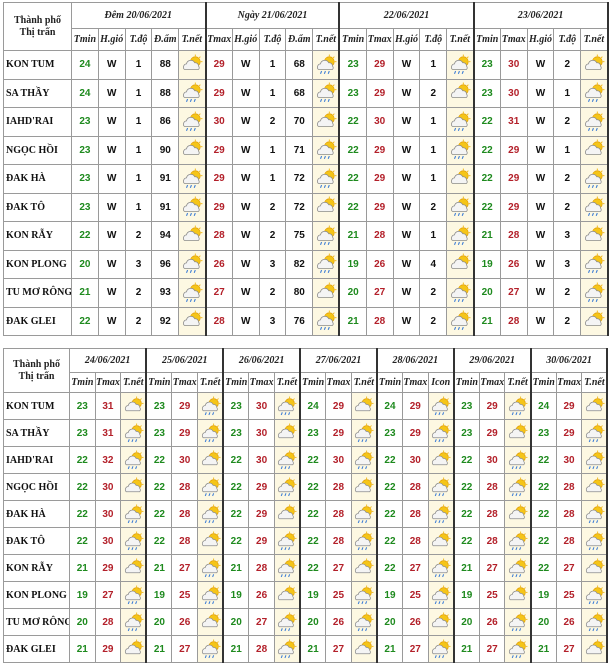 The width and height of the screenshot is (610, 663). Describe the element at coordinates (306, 93) in the screenshot. I see `data-row: SA THẦY 24 W 1 88 29 W 1 68 23 29 W 2 23 30 W 1` at that location.